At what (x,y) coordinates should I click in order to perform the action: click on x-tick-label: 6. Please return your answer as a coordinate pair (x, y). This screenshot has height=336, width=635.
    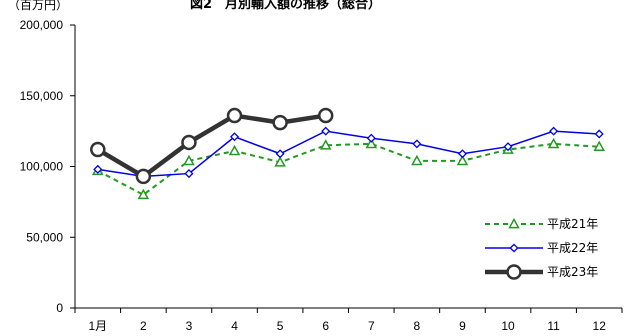
    Looking at the image, I should click on (325, 326).